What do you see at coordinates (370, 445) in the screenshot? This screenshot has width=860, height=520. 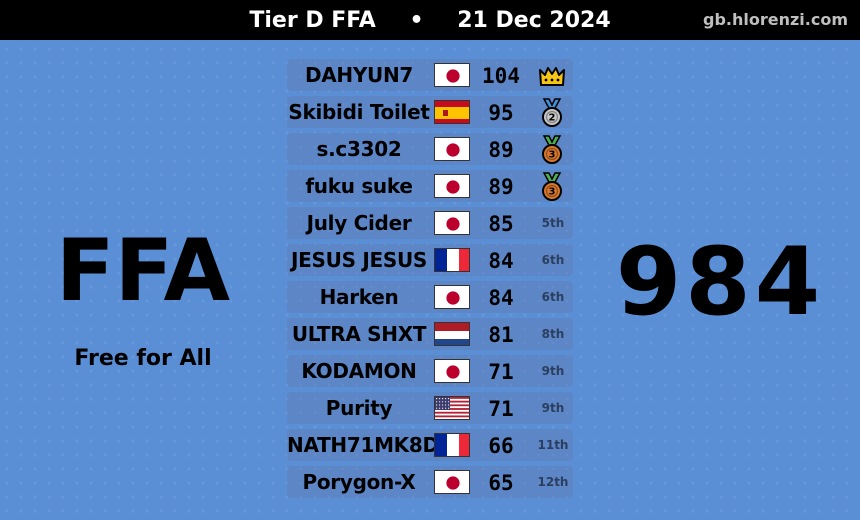 I see `player-name: NATH71MK8DX` at bounding box center [370, 445].